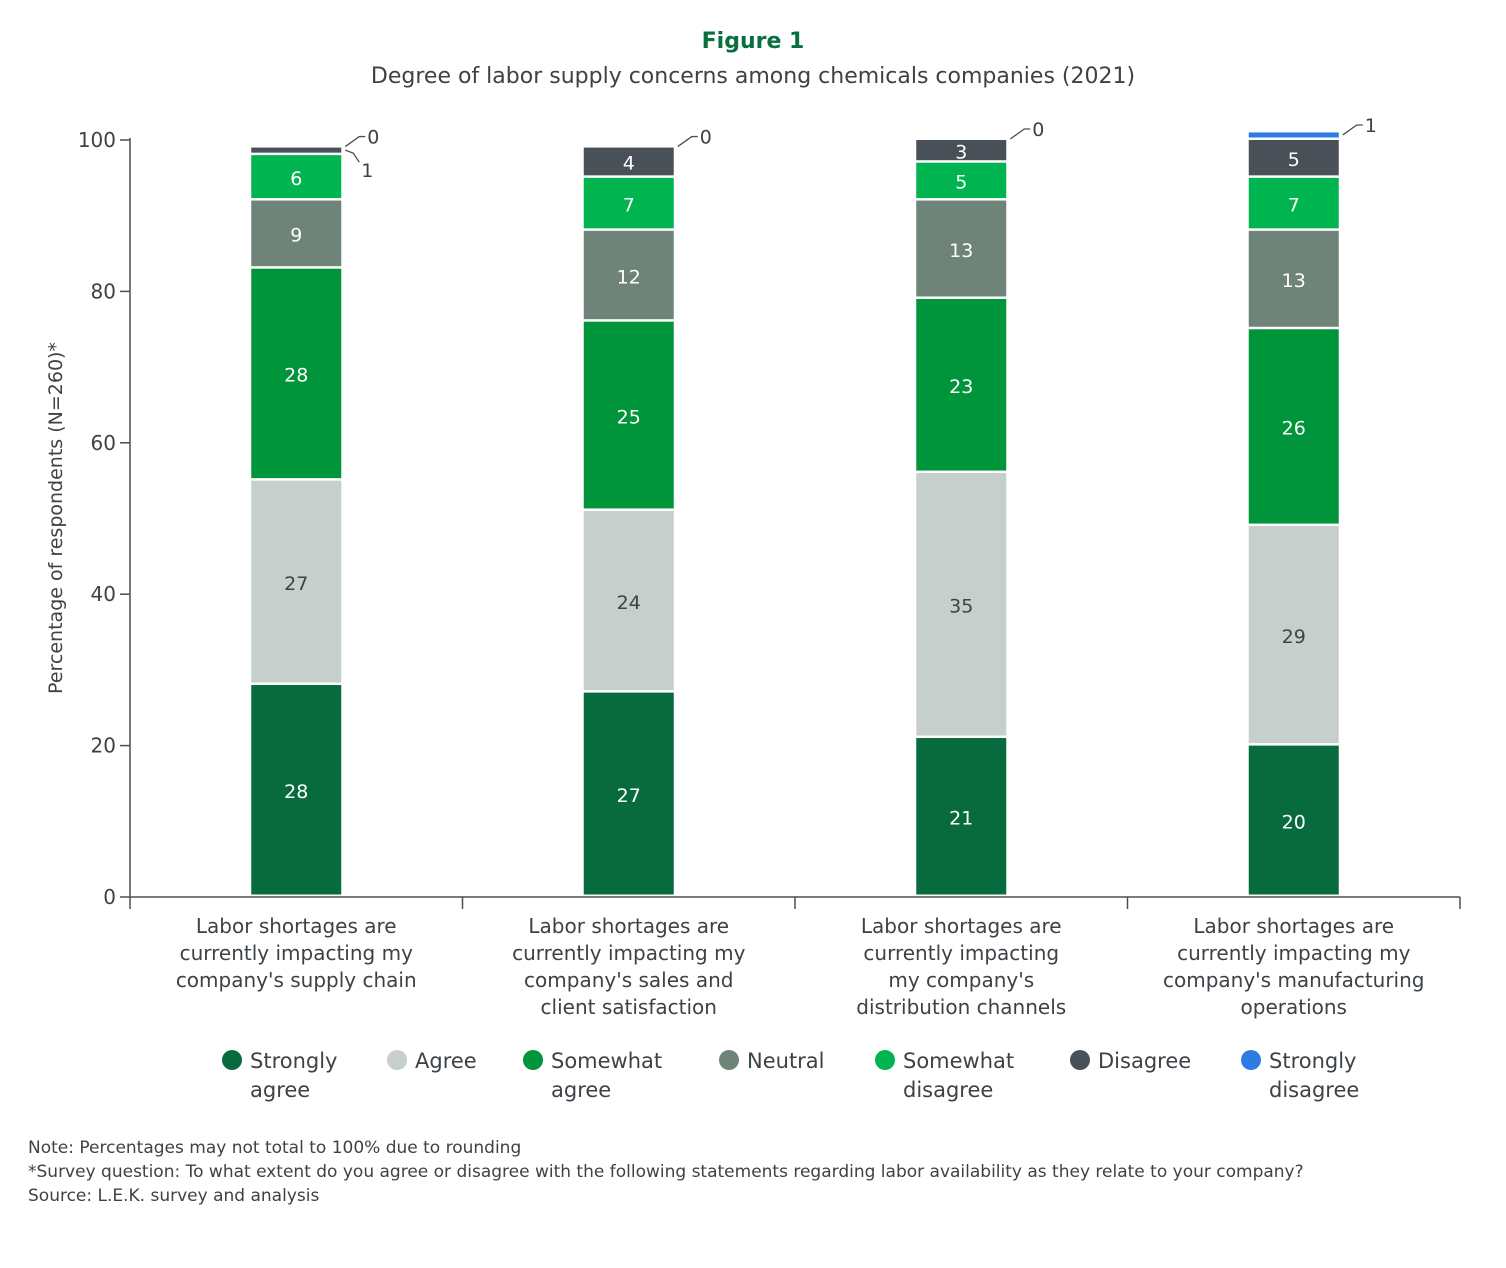 The image size is (1506, 1268). I want to click on y-tick-label: 20, so click(103, 746).